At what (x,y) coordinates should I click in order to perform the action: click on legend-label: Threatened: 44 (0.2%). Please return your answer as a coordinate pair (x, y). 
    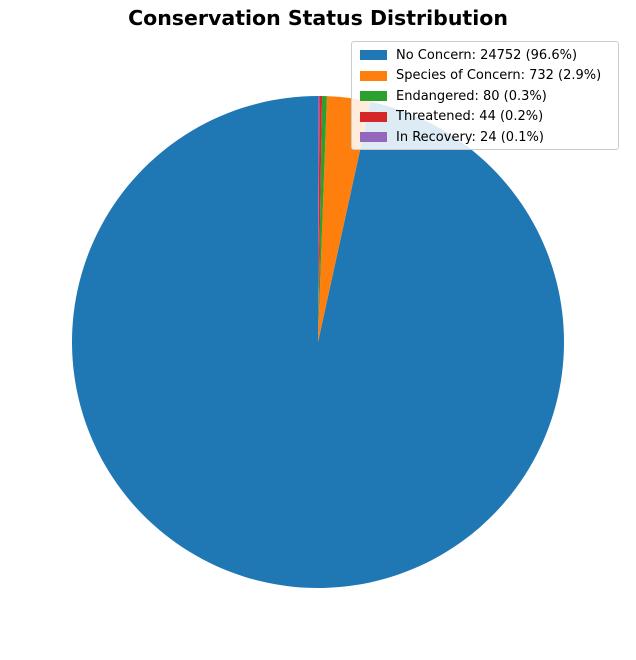
    Looking at the image, I should click on (470, 117).